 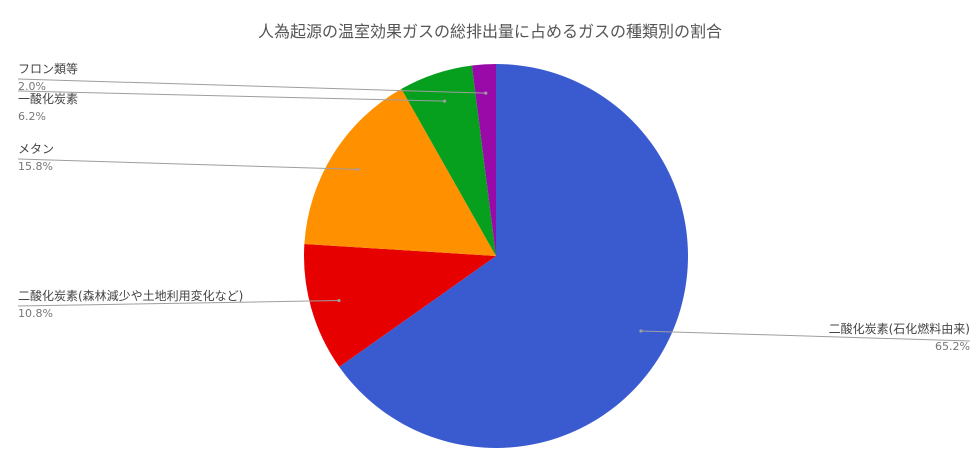 I want to click on slice-label: 二酸化炭素(石化燃料由来), so click(x=899, y=328).